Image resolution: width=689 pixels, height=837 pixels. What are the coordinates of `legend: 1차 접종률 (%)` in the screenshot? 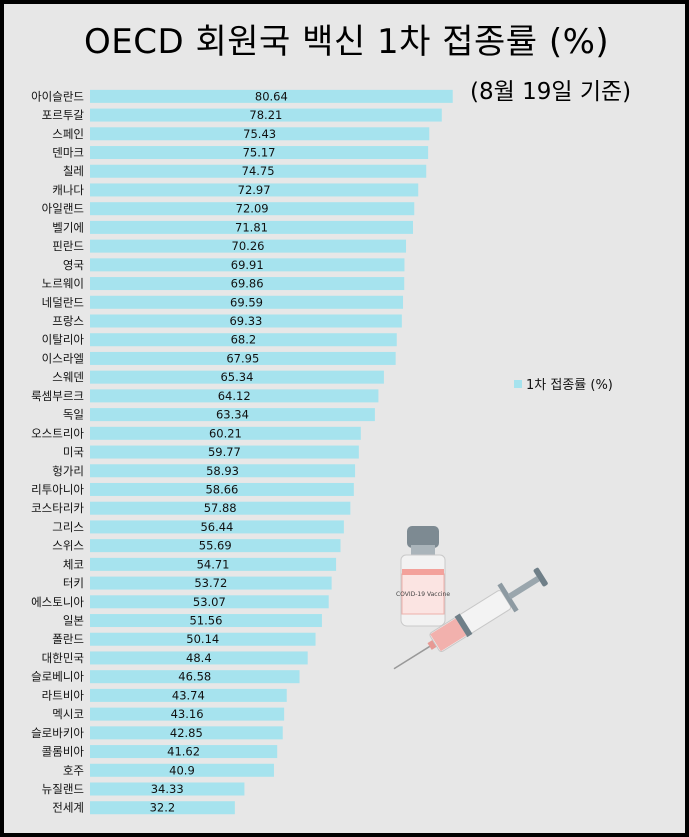 It's located at (563, 383).